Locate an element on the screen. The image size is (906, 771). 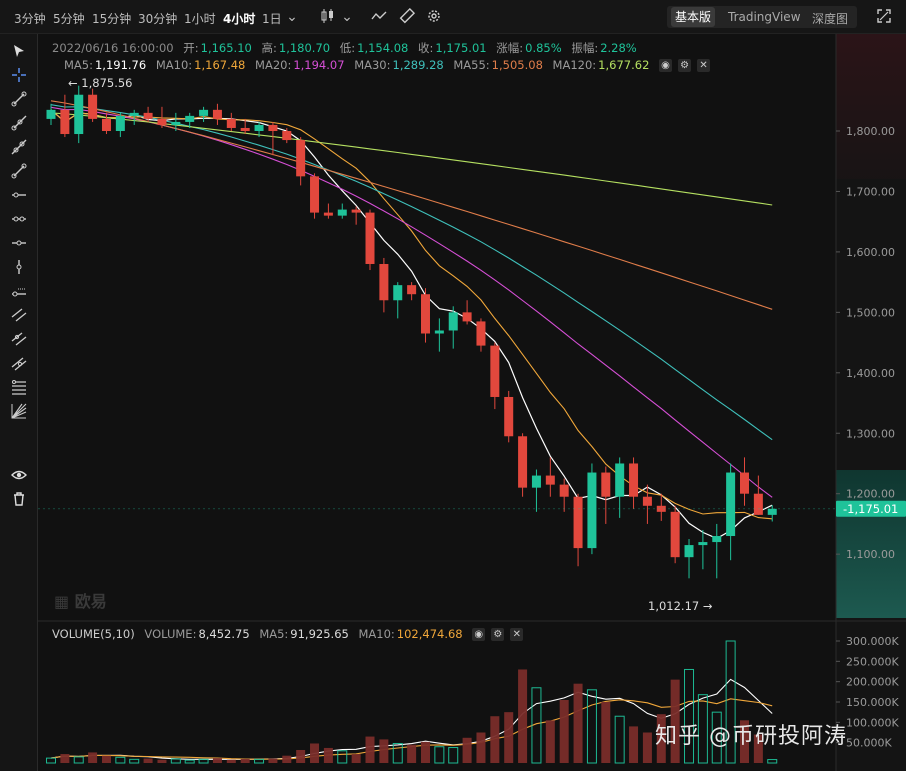
view-tradingview: TradingView is located at coordinates (764, 17).